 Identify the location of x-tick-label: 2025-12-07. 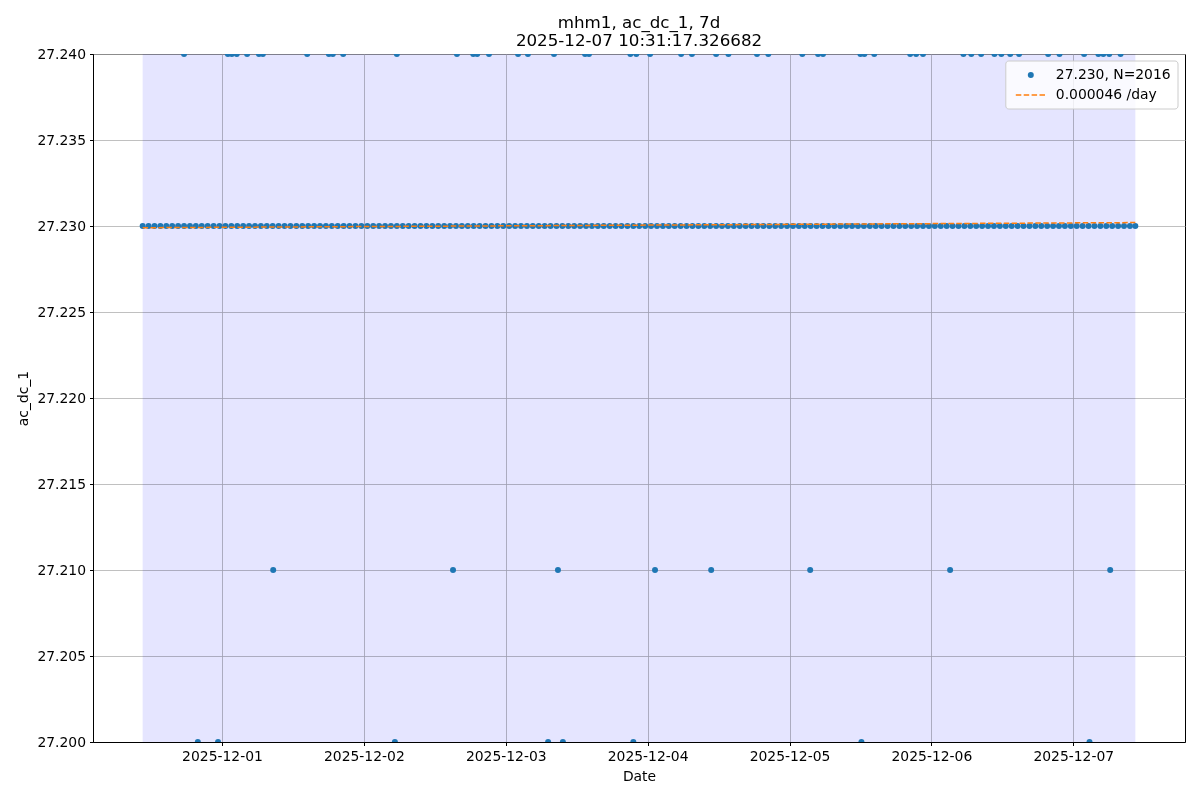
(1074, 756).